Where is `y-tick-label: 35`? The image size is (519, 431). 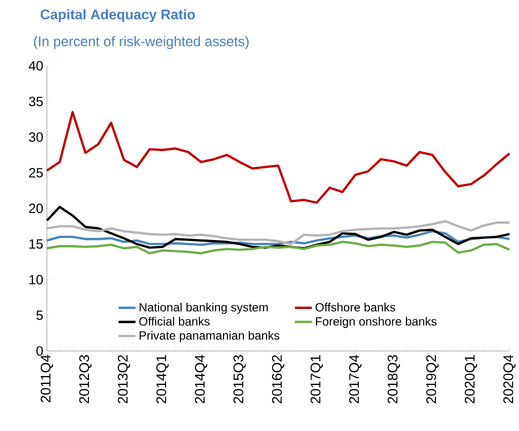 y-tick-label: 35 is located at coordinates (35, 101).